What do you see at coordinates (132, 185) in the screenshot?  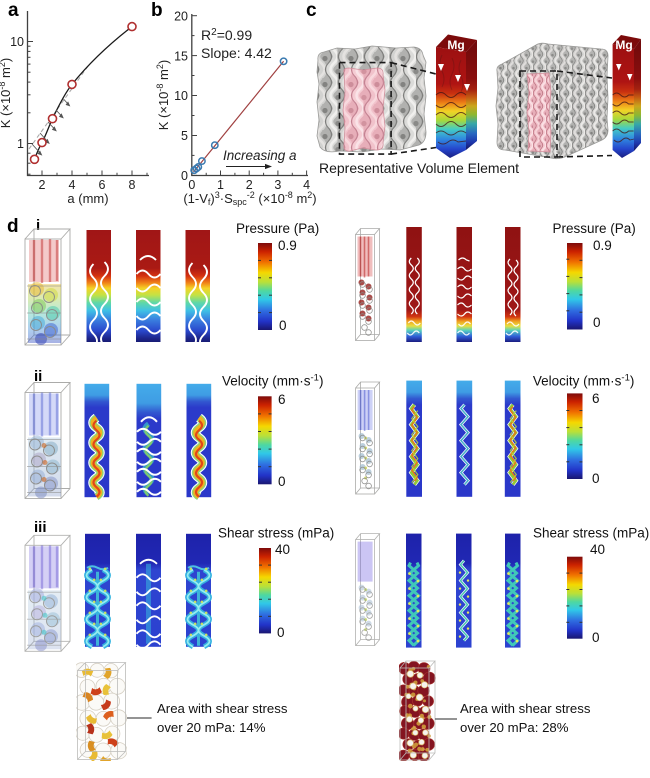 I see `svg-text: 8` at bounding box center [132, 185].